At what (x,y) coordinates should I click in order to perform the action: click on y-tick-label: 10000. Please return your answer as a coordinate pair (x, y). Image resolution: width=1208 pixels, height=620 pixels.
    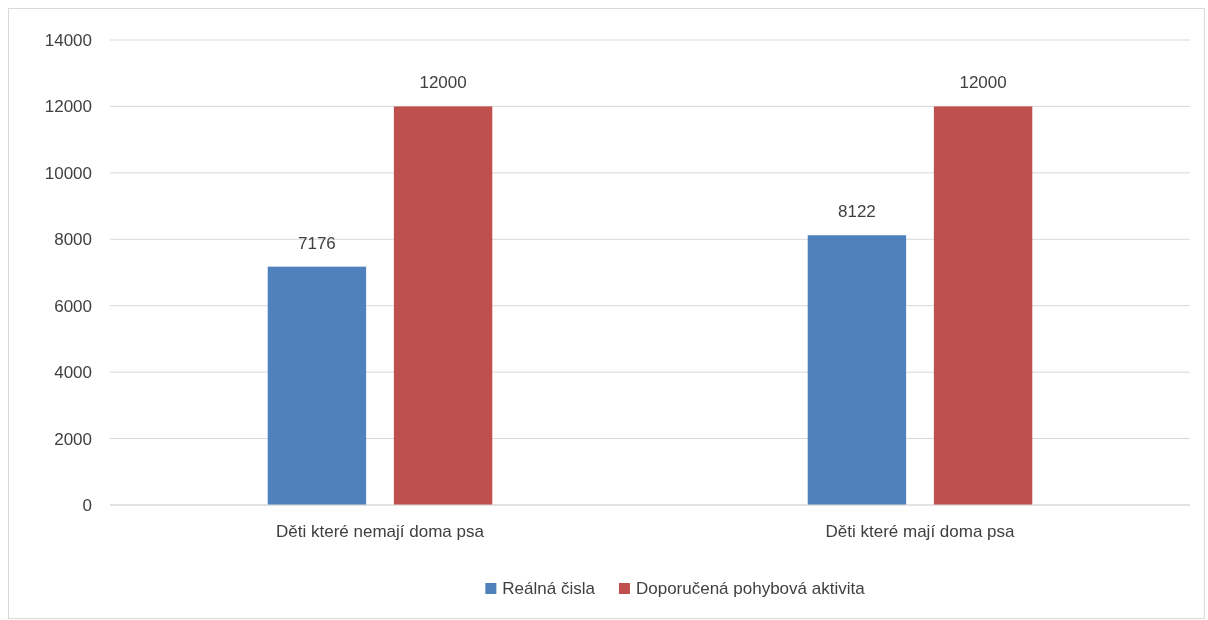
    Looking at the image, I should click on (68, 173).